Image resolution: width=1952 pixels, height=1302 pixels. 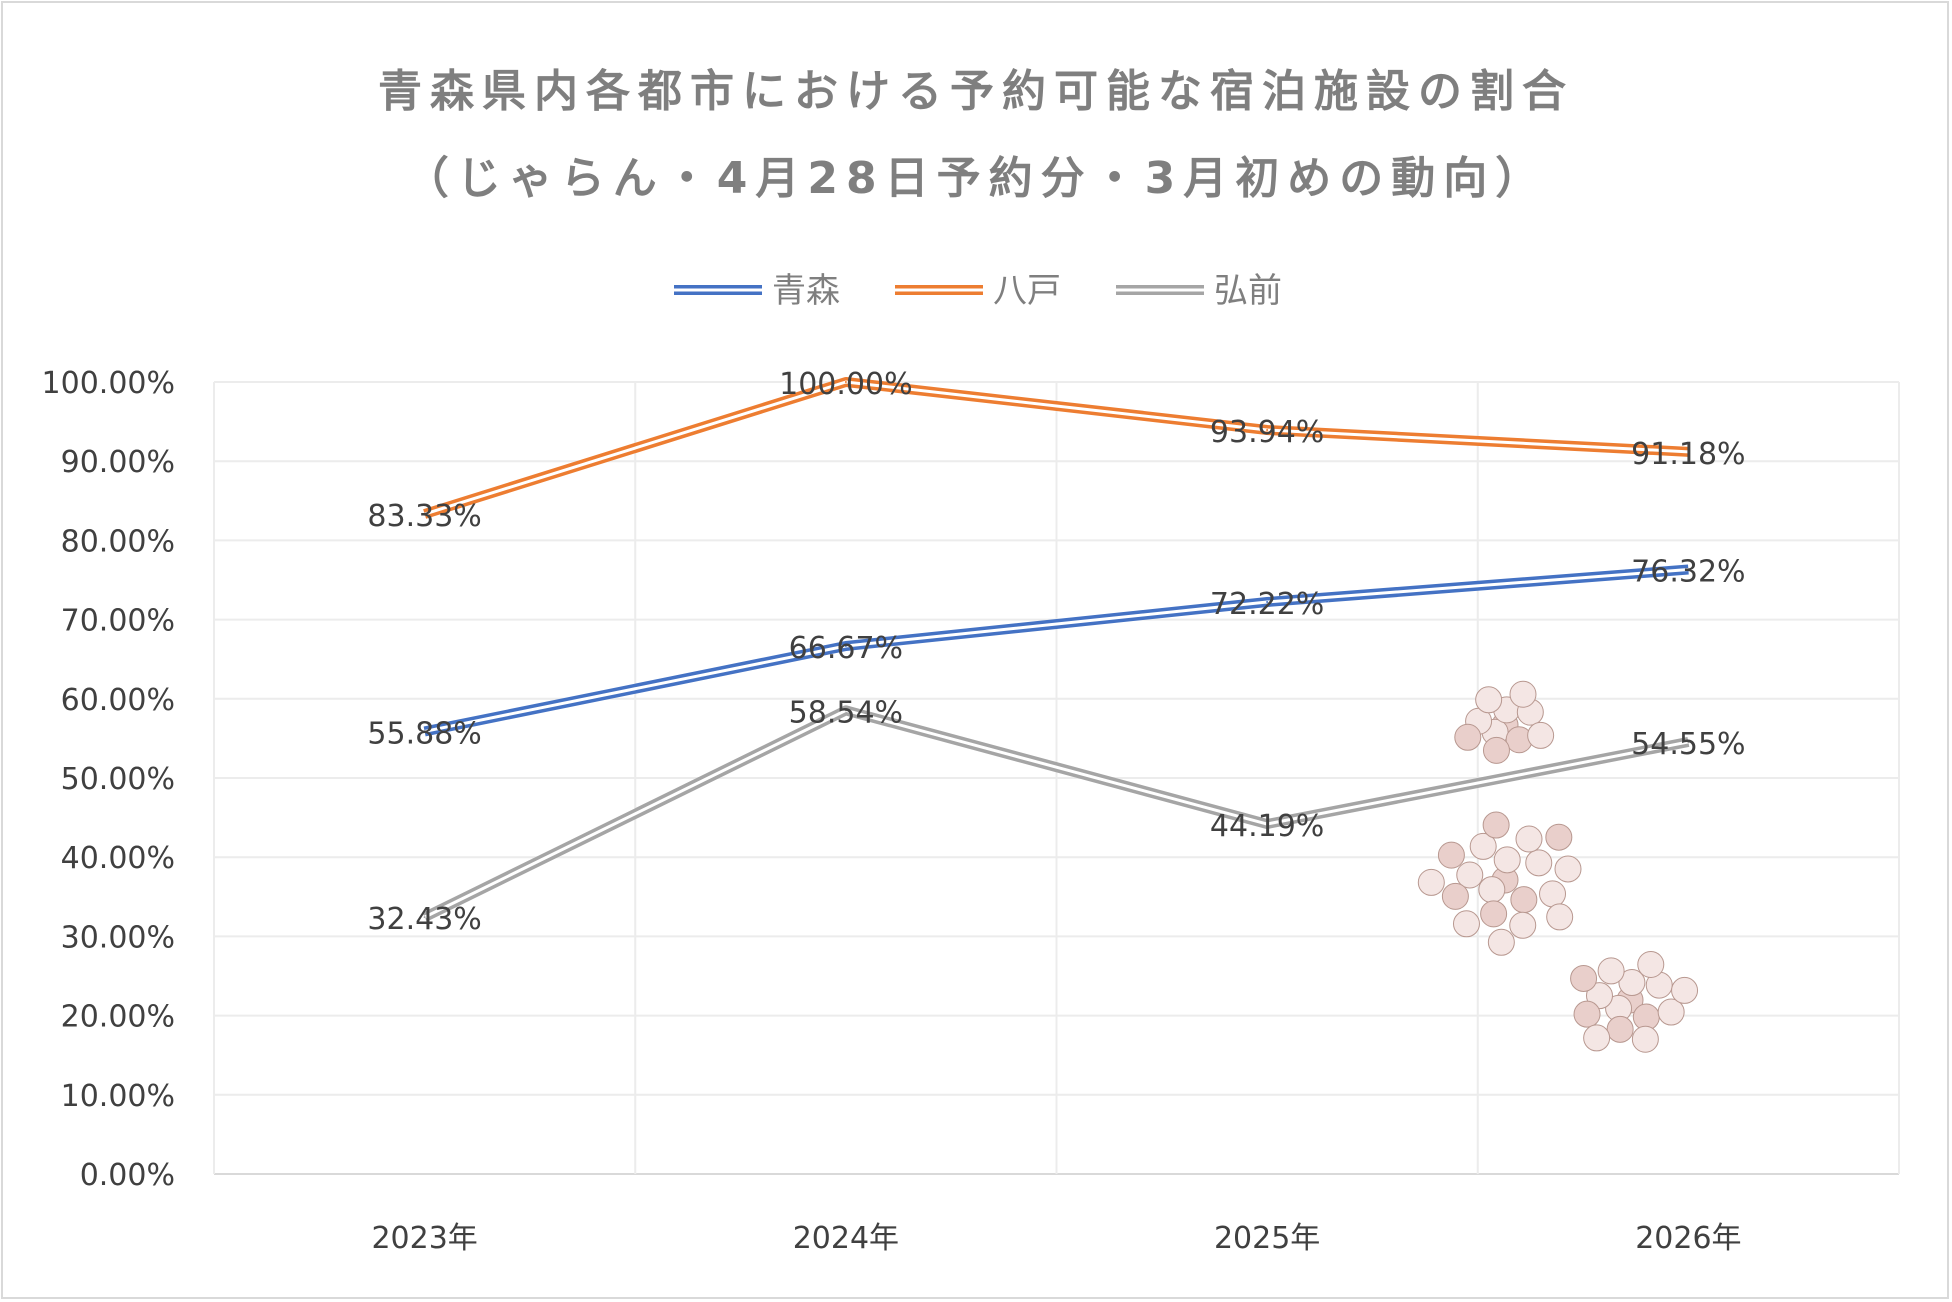 I want to click on data-label: 100.00%, so click(x=845, y=384).